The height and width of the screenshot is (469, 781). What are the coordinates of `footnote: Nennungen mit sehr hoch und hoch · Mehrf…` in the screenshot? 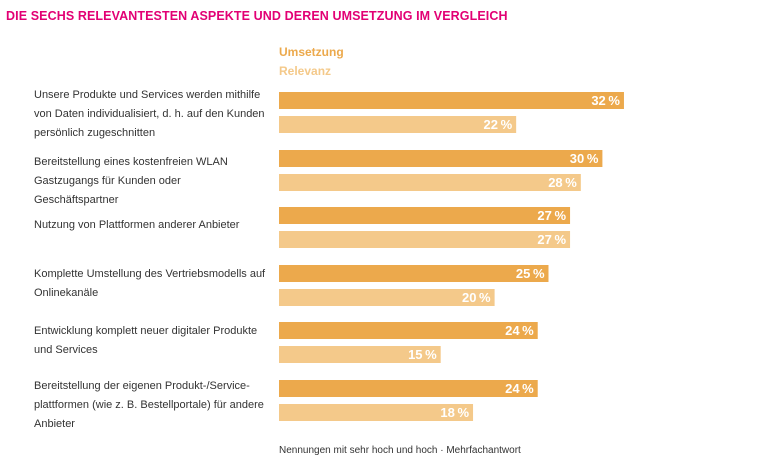 It's located at (400, 450).